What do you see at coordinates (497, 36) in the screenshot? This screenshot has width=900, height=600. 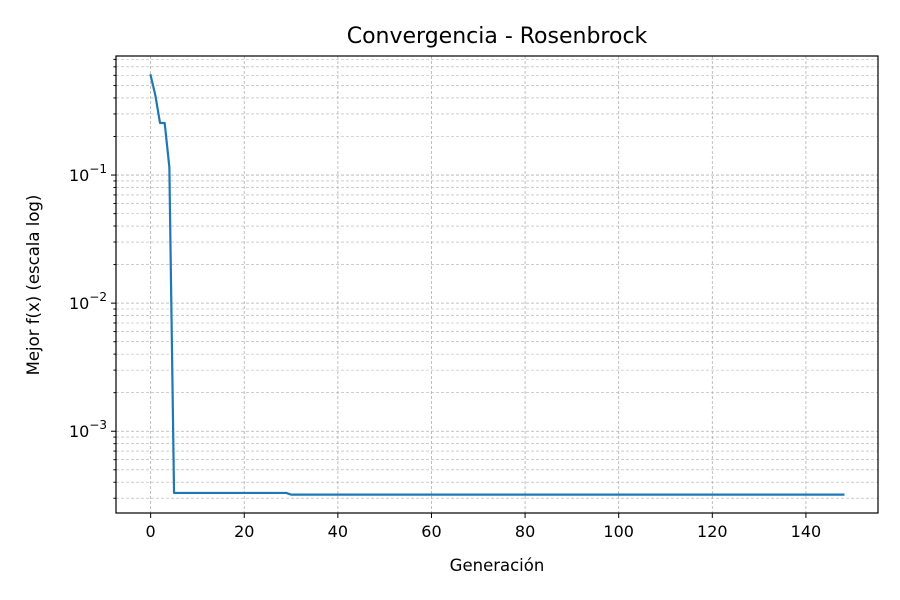 I see `chart-title: Convergencia - Rosenbrock` at bounding box center [497, 36].